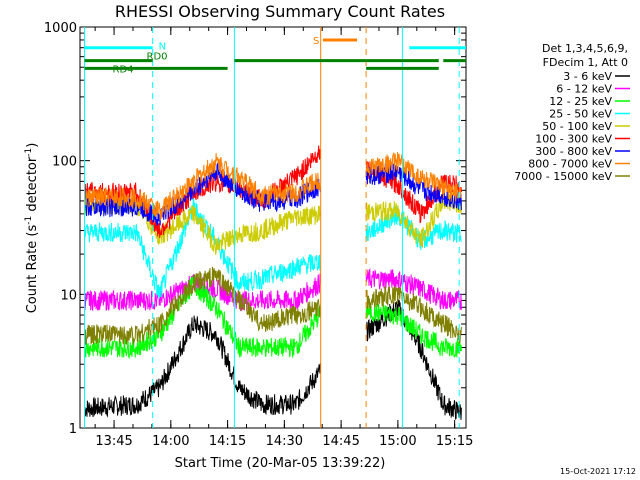 The image size is (640, 480). Describe the element at coordinates (563, 176) in the screenshot. I see `legend-label: 7000 - 15000 keV` at that location.